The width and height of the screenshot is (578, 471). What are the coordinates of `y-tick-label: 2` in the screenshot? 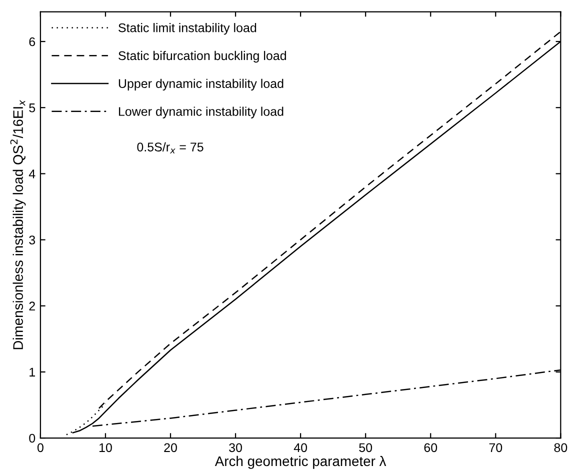 It's located at (32, 306).